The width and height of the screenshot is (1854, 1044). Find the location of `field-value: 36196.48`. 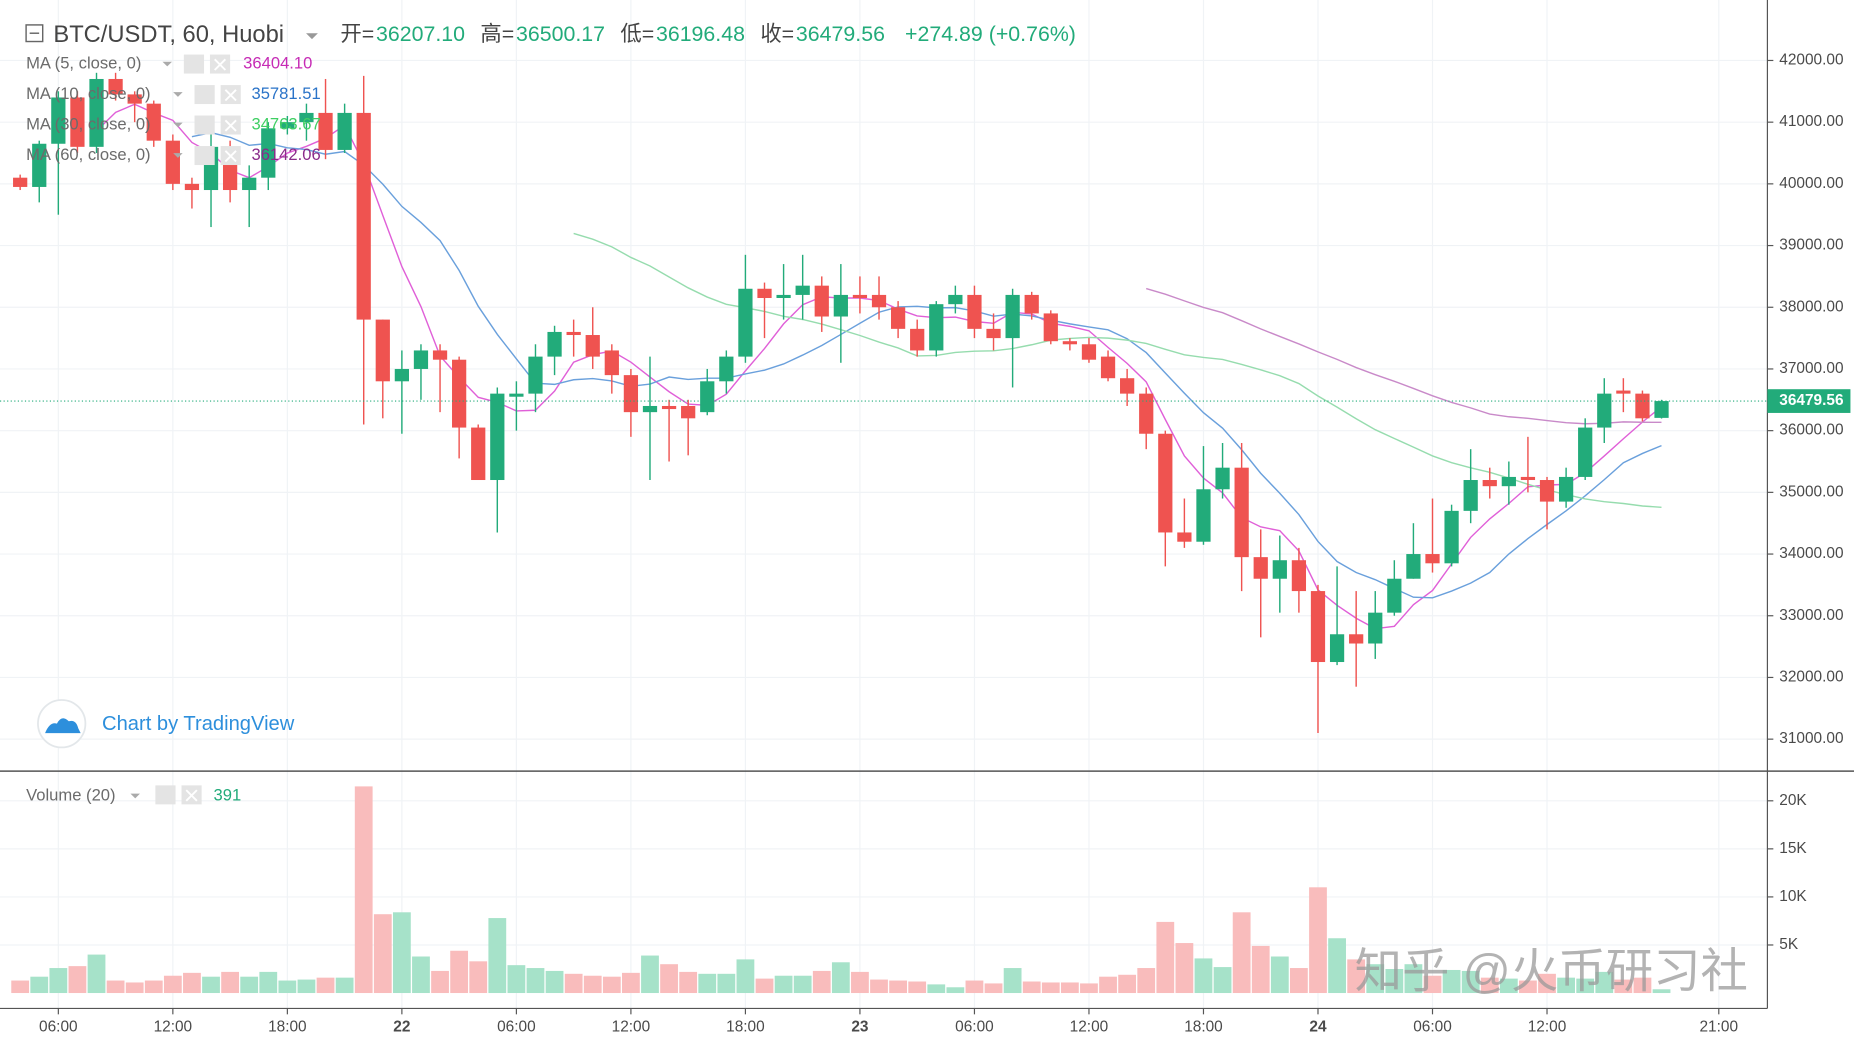

field-value: 36196.48 is located at coordinates (700, 34).